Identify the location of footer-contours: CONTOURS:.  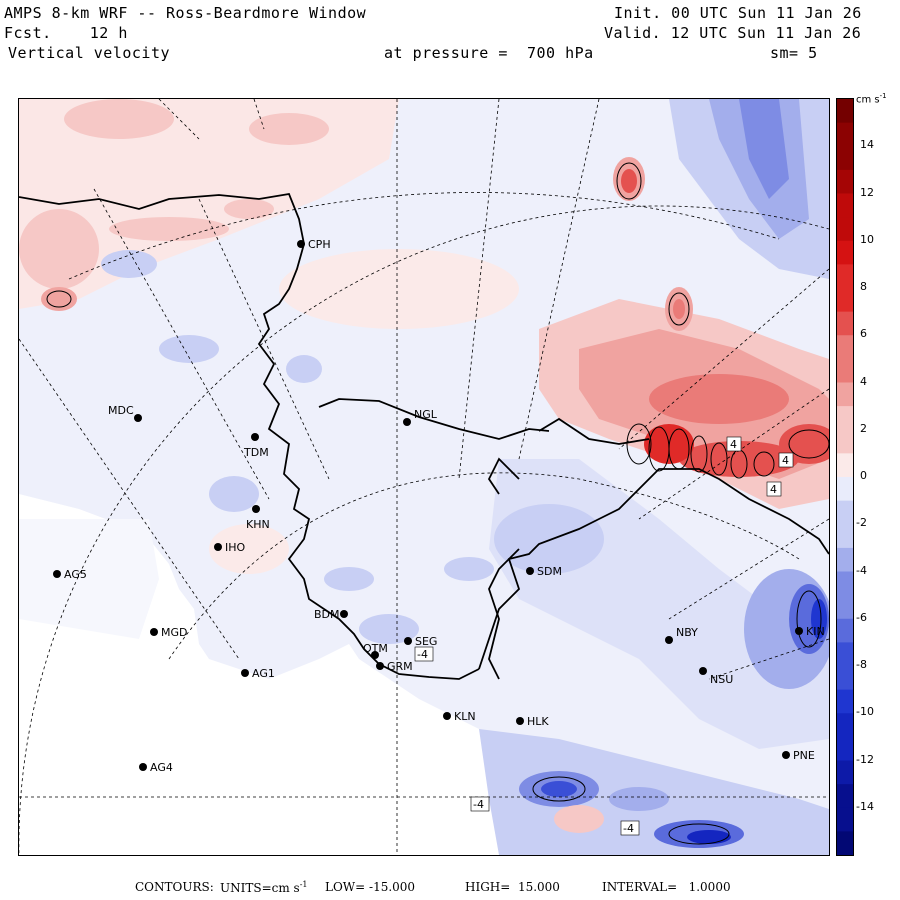
(174, 887).